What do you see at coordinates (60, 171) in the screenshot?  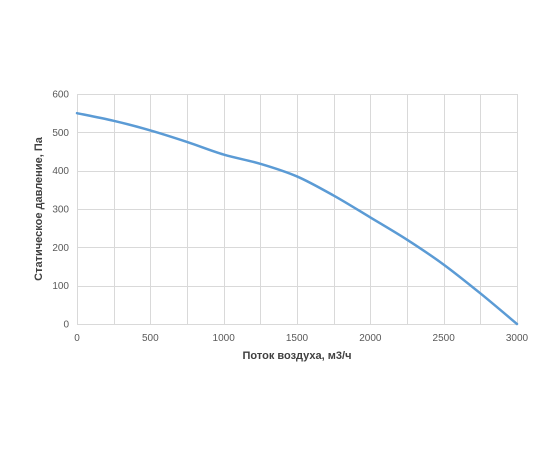 I see `y-tick-label: 400` at bounding box center [60, 171].